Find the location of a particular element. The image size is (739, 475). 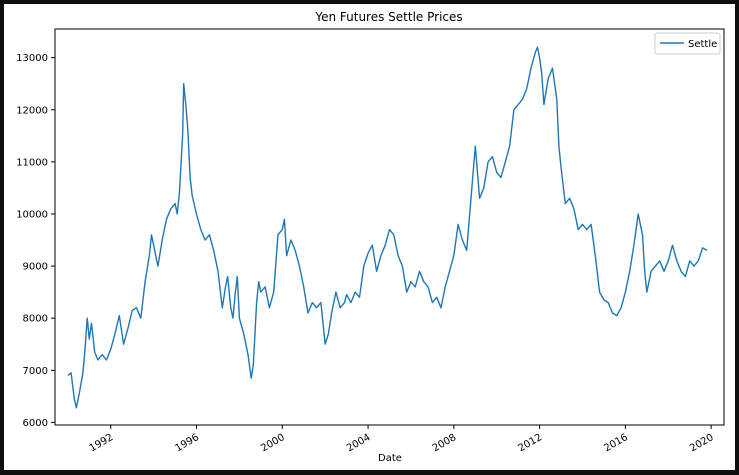

y-tick-label: 6000 is located at coordinates (35, 423).